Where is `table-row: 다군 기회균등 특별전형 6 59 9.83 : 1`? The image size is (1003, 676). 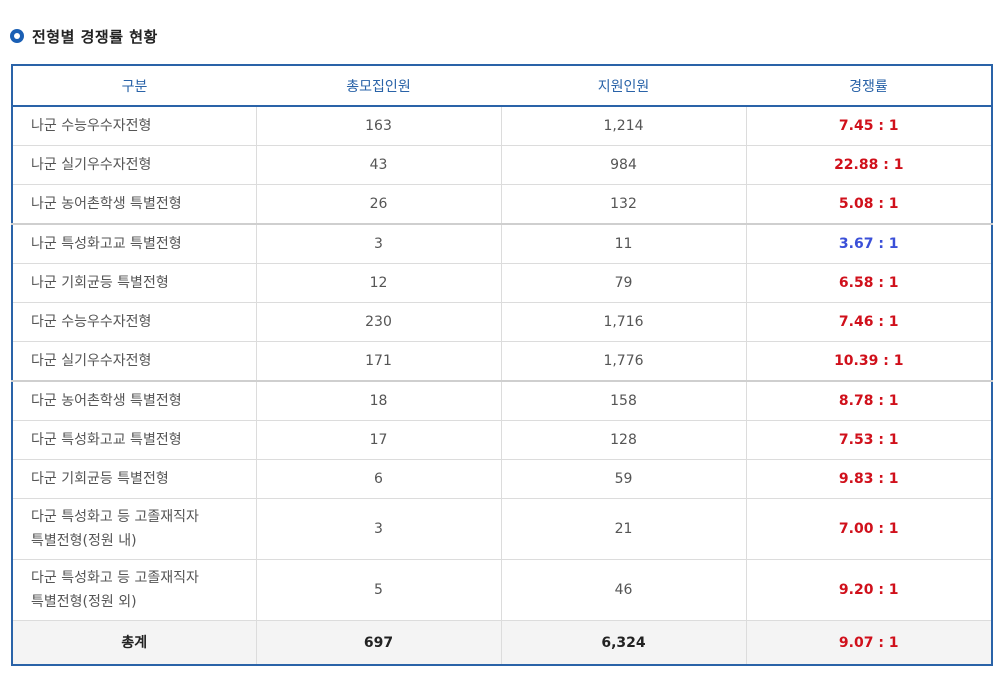 table-row: 다군 기회균등 특별전형 6 59 9.83 : 1 is located at coordinates (502, 479).